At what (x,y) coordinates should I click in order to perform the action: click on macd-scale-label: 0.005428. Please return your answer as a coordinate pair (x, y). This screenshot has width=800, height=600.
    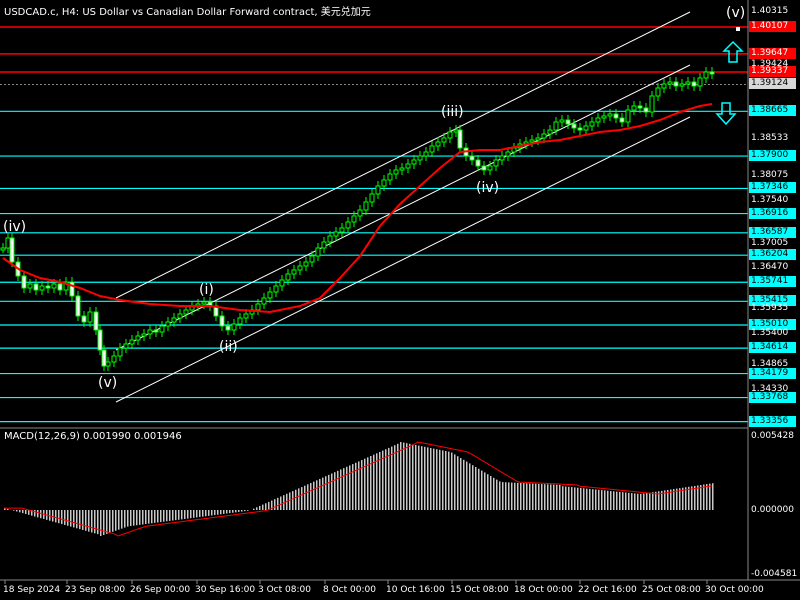
    Looking at the image, I should click on (772, 436).